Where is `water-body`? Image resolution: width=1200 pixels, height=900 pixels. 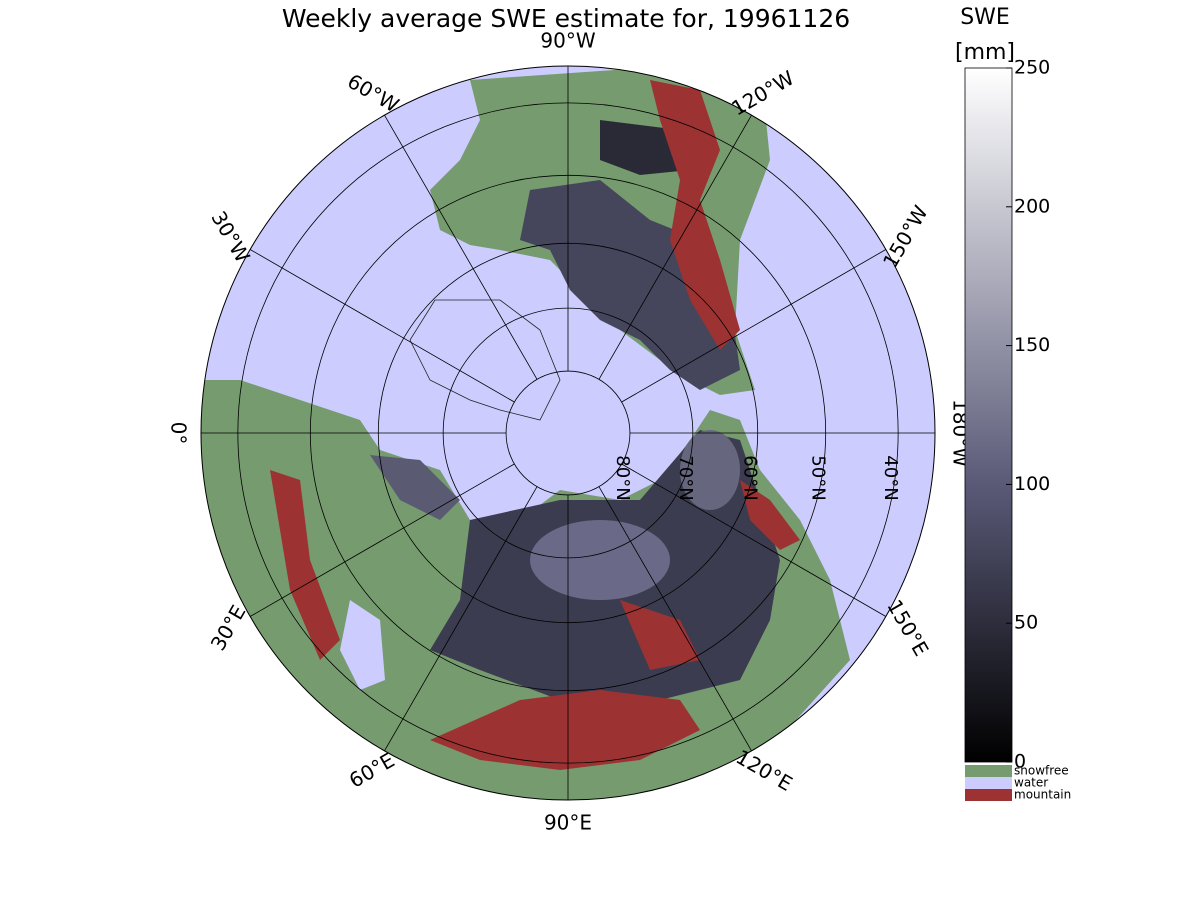 water-body is located at coordinates (362, 645).